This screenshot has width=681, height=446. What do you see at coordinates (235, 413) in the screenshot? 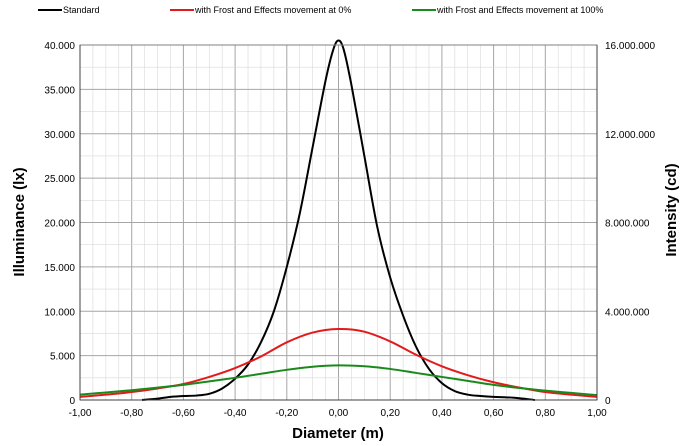
I see `x-tick-label: -0,40` at bounding box center [235, 413].